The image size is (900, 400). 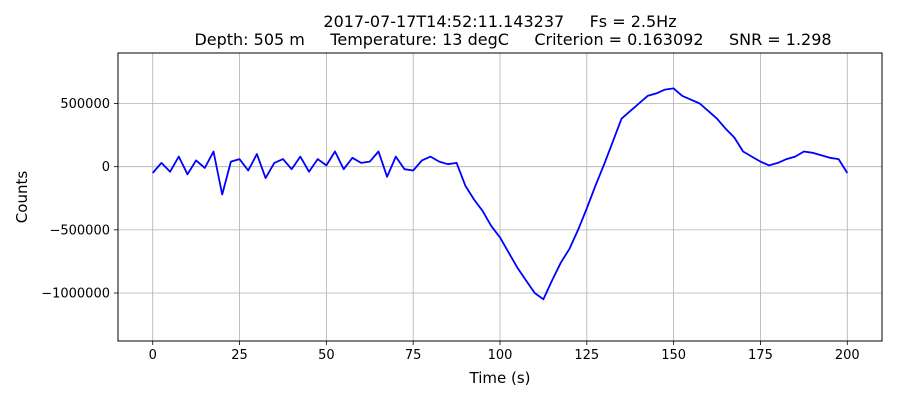 I want to click on x-tick-label: 125, so click(x=586, y=355).